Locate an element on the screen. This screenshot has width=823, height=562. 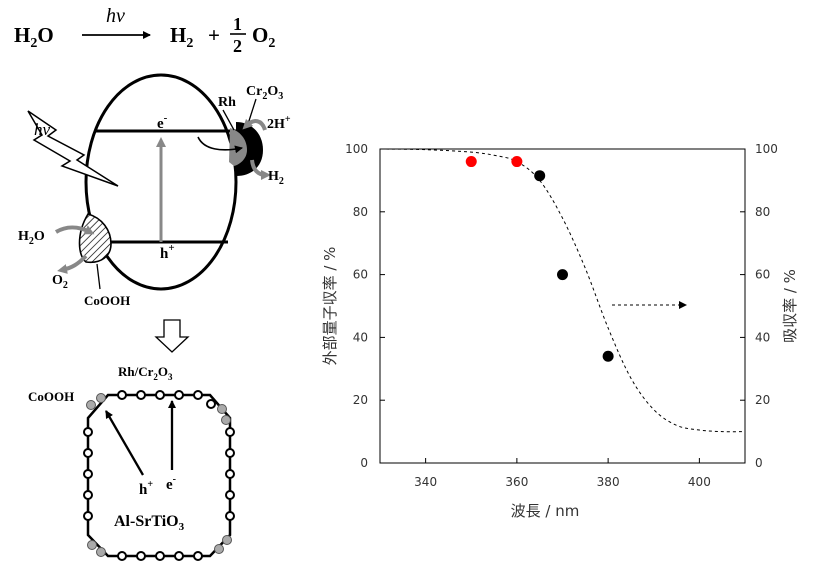
y-tick-label-right: 80 is located at coordinates (762, 212).